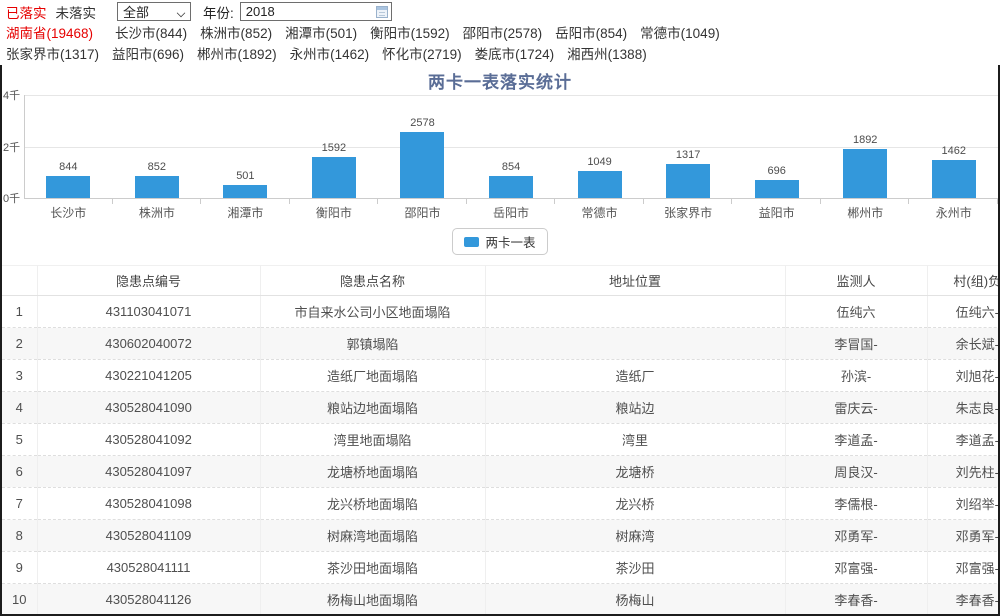  Describe the element at coordinates (472, 241) in the screenshot. I see `legend-swatch-icon` at that location.